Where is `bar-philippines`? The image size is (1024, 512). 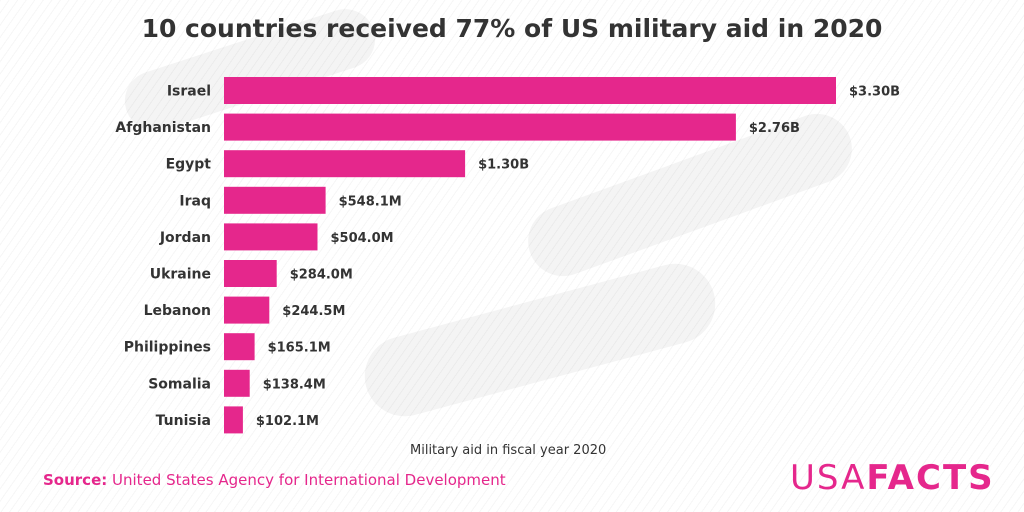
bar-philippines is located at coordinates (239, 347).